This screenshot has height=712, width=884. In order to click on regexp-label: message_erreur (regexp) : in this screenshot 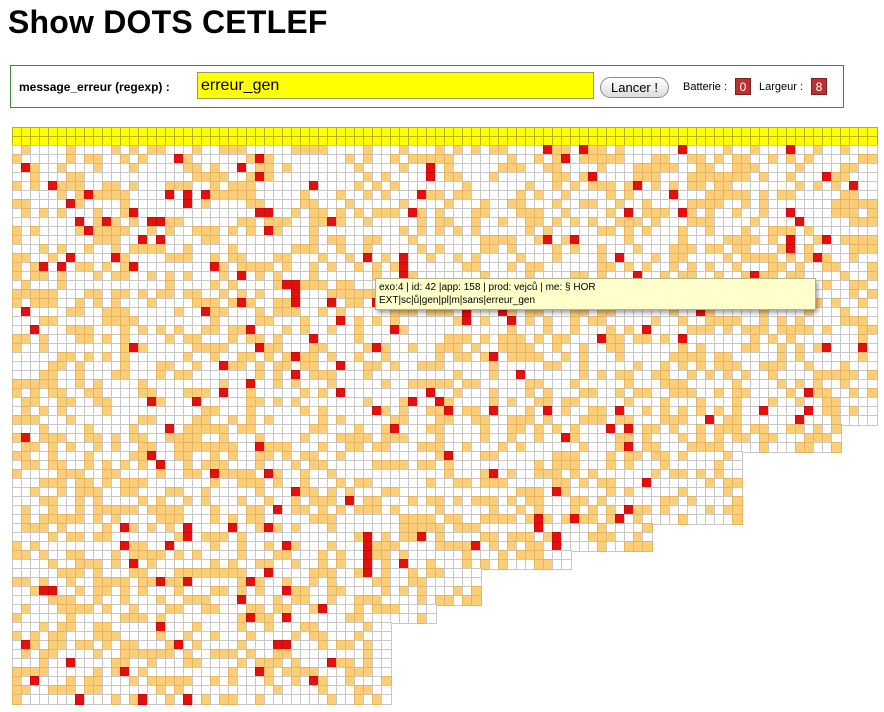, I will do `click(94, 87)`.